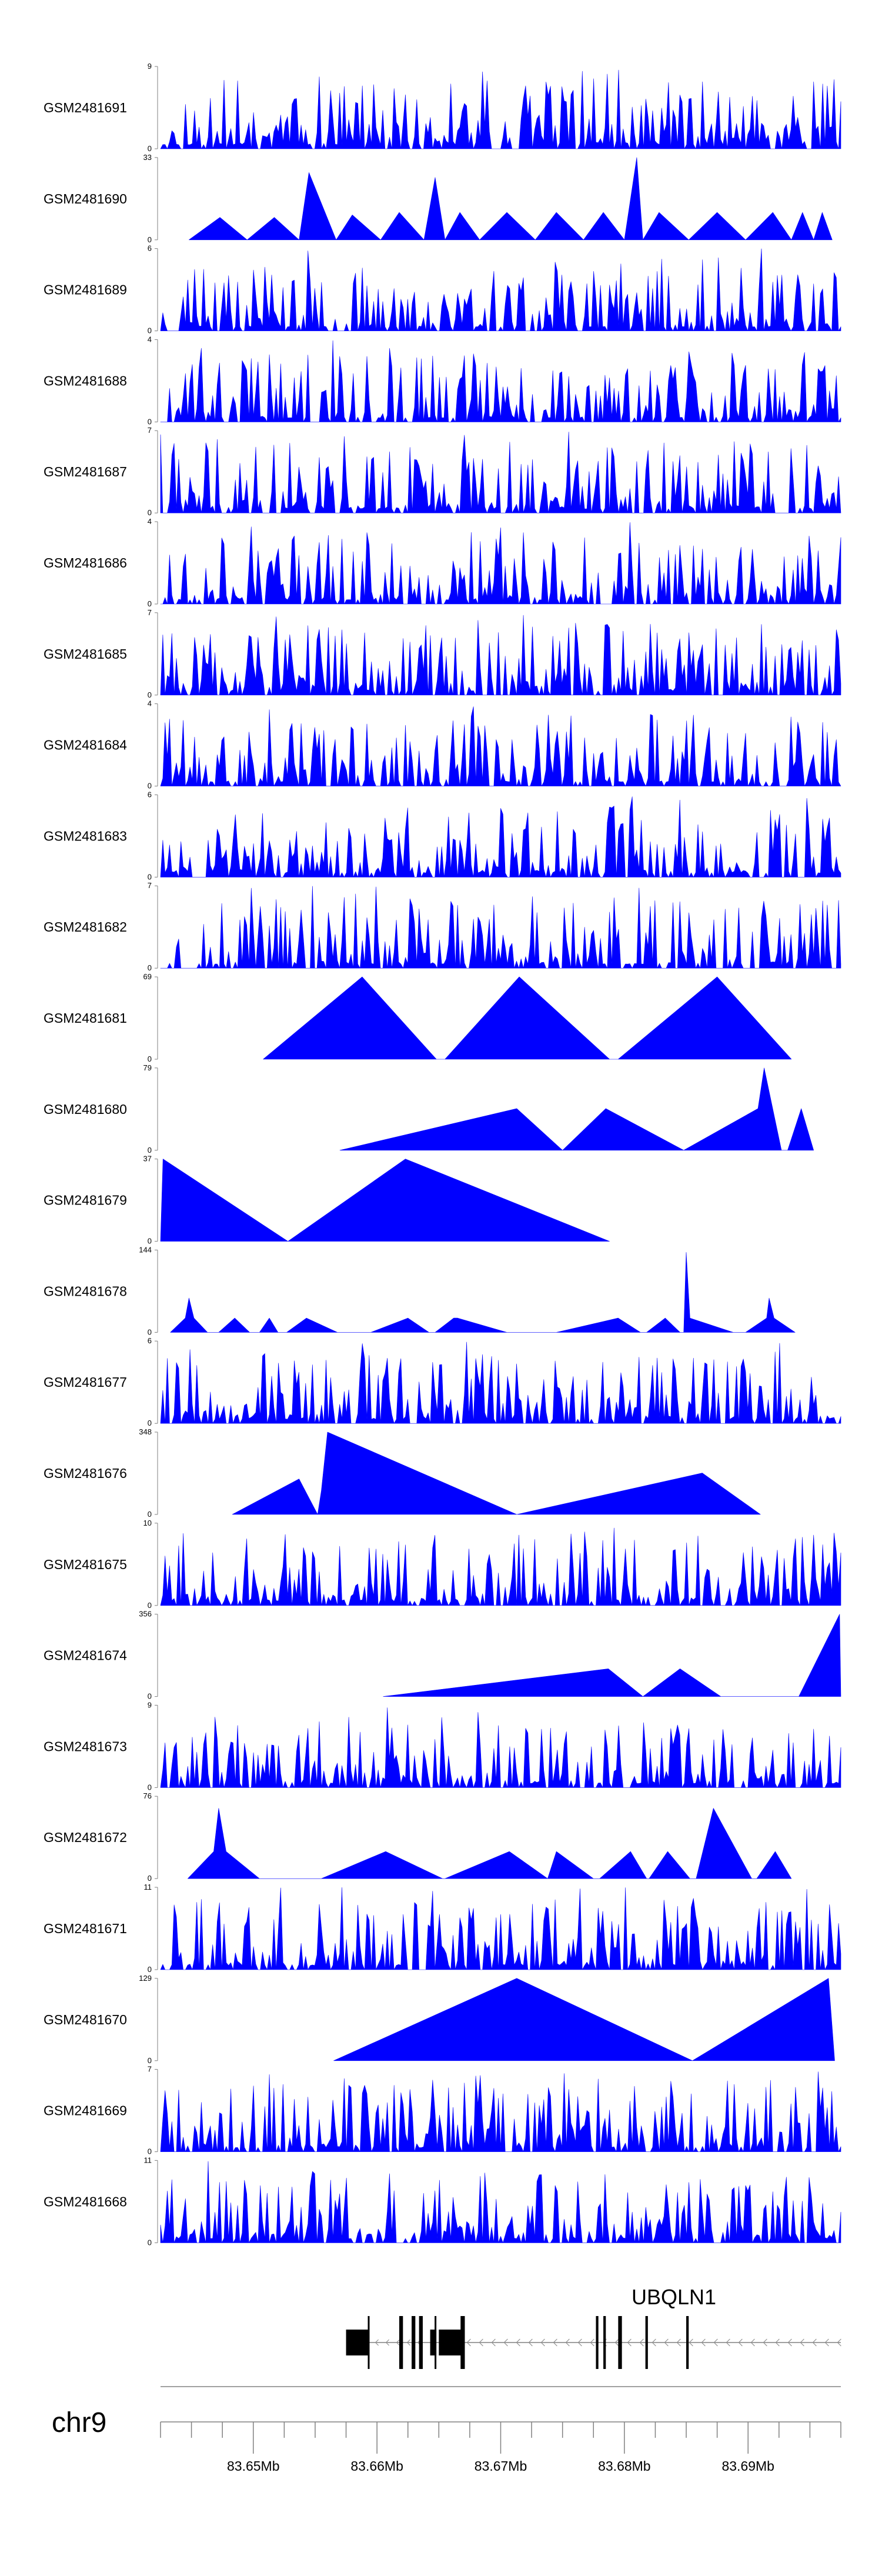  I want to click on chromosome-label: chr9, so click(79, 2422).